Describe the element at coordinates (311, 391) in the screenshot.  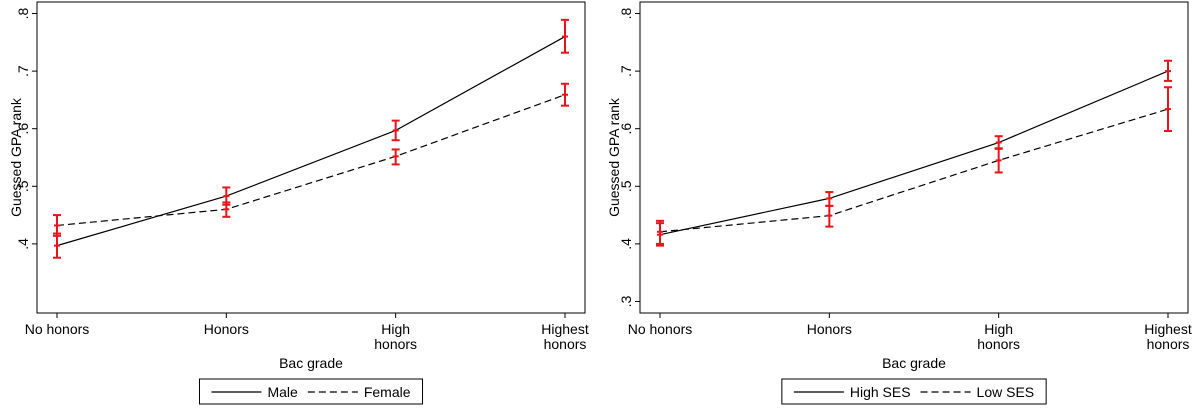
I see `legend: Male Female` at that location.